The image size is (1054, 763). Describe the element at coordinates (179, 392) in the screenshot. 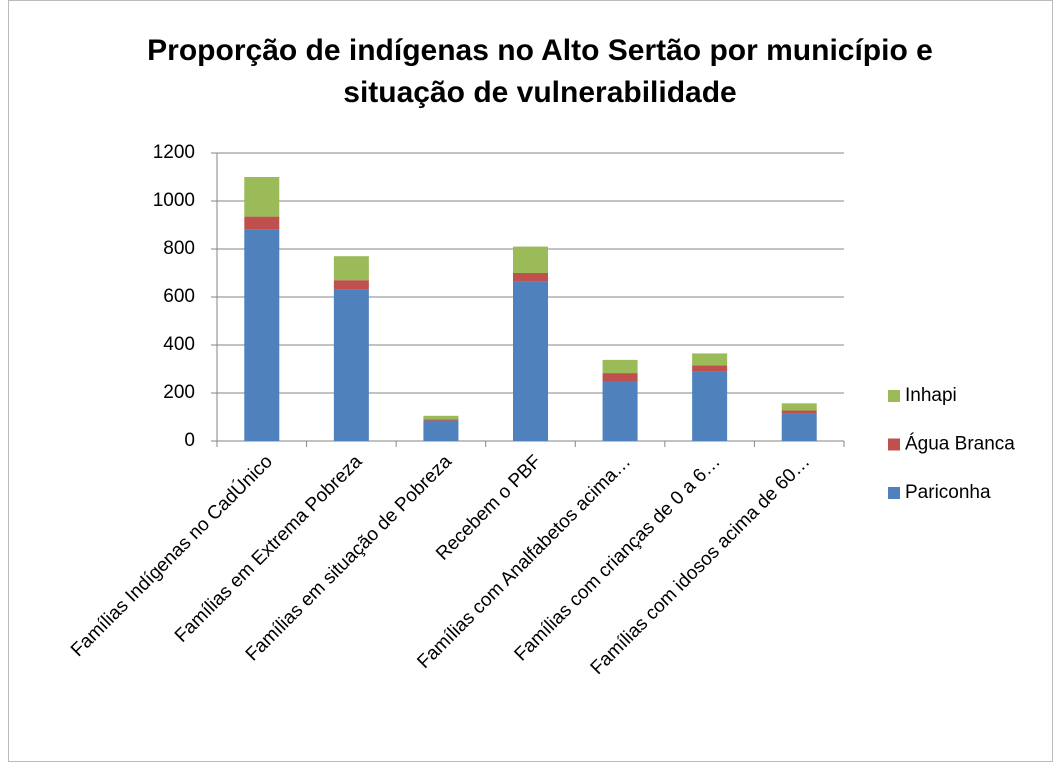

I see `y-tick-label: 200` at that location.